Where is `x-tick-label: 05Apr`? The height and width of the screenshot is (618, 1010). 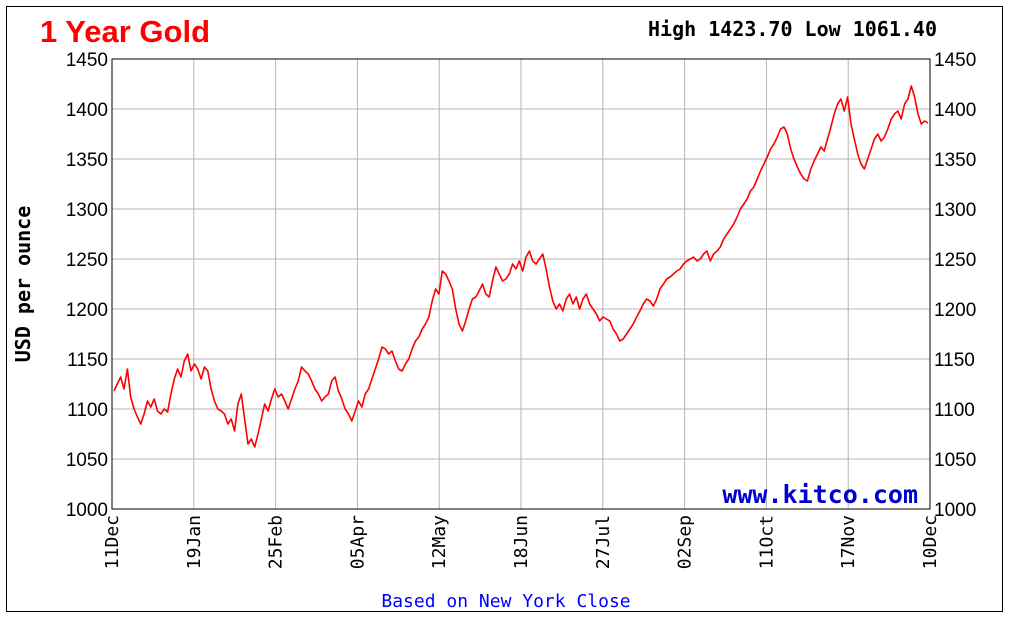 x-tick-label: 05Apr is located at coordinates (357, 542).